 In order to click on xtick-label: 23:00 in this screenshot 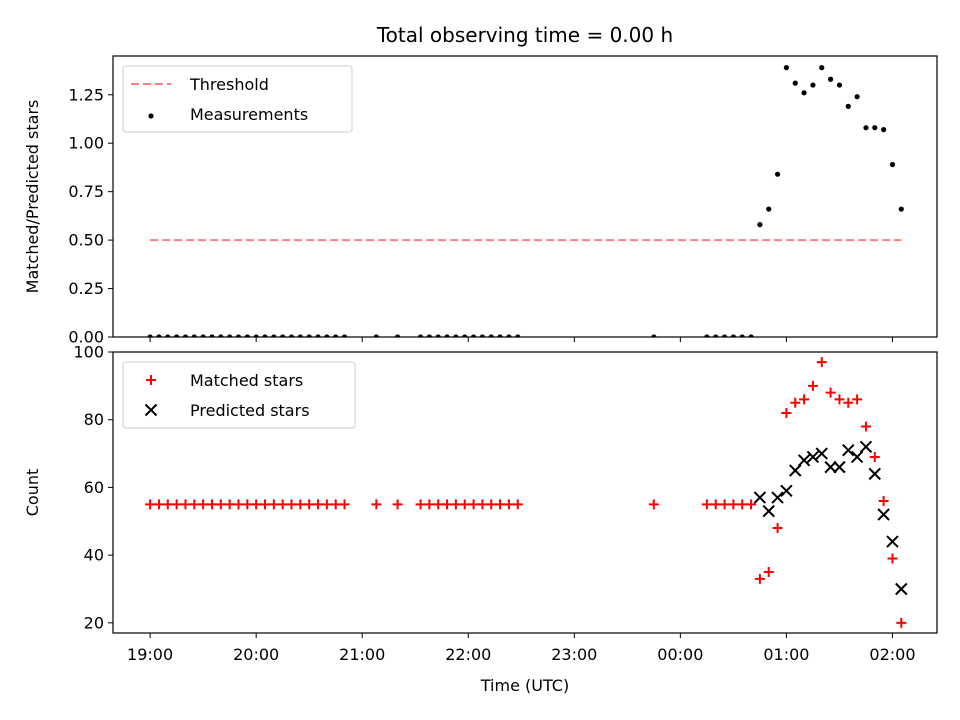, I will do `click(574, 654)`.